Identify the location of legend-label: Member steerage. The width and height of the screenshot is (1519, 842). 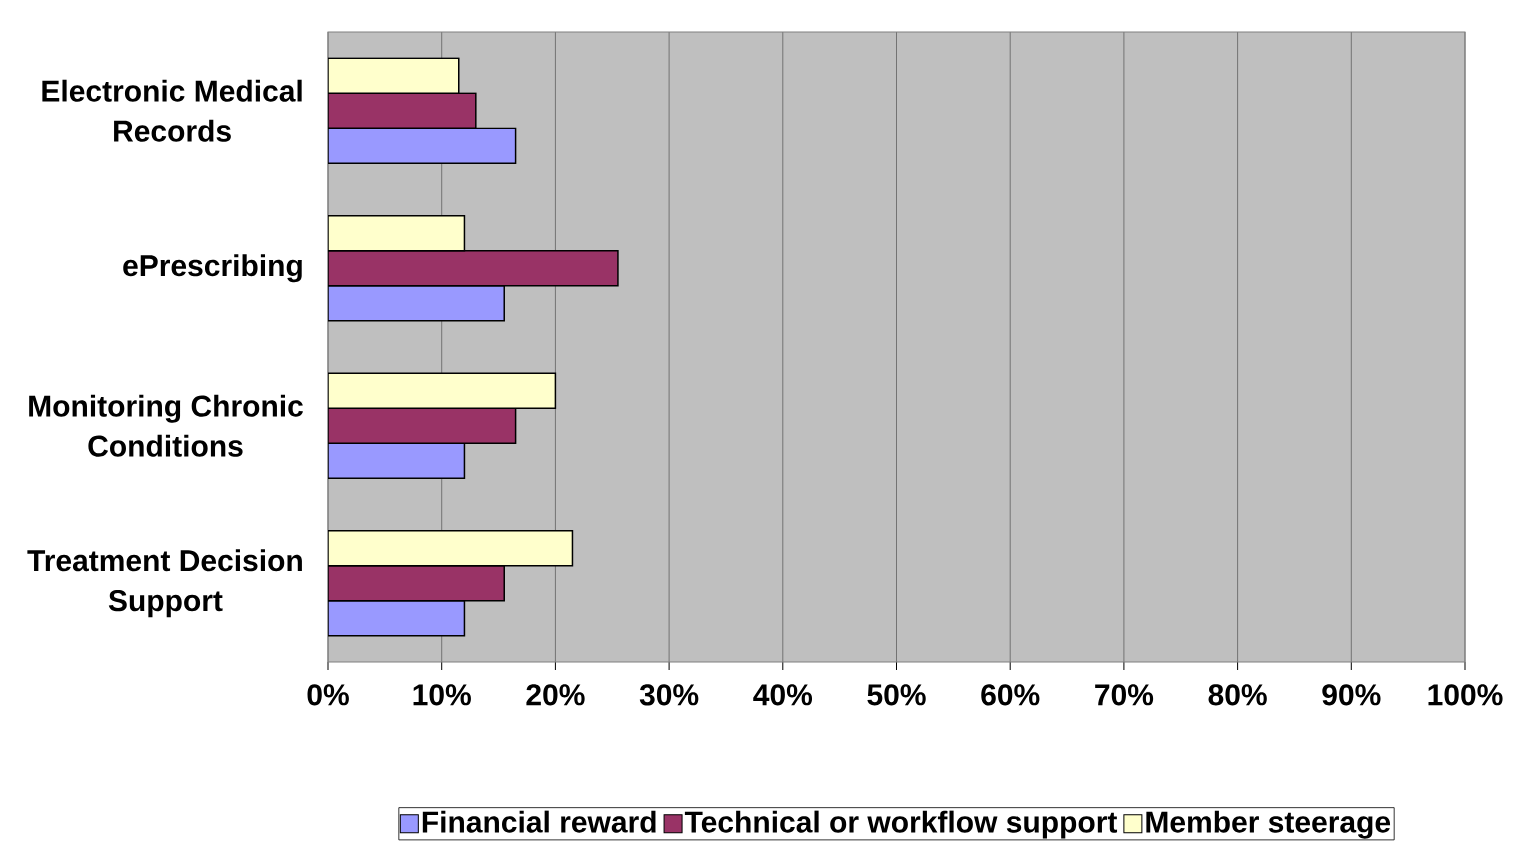
(1268, 824).